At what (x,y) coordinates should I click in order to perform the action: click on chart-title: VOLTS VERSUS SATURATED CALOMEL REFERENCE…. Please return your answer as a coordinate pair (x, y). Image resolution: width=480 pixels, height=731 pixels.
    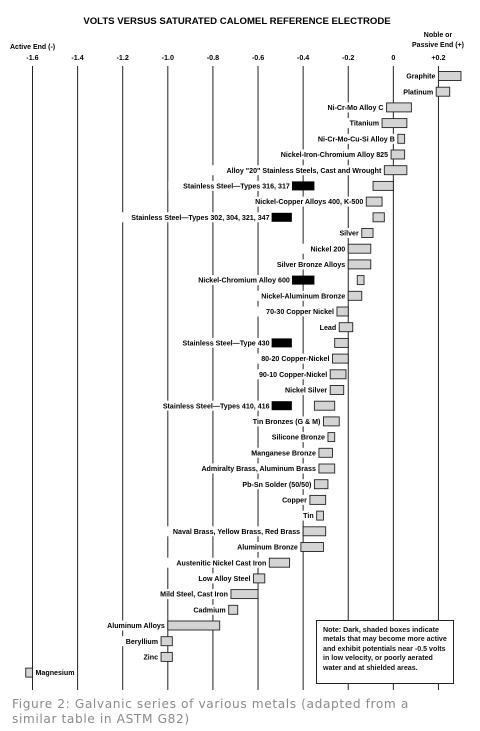
    Looking at the image, I should click on (237, 21).